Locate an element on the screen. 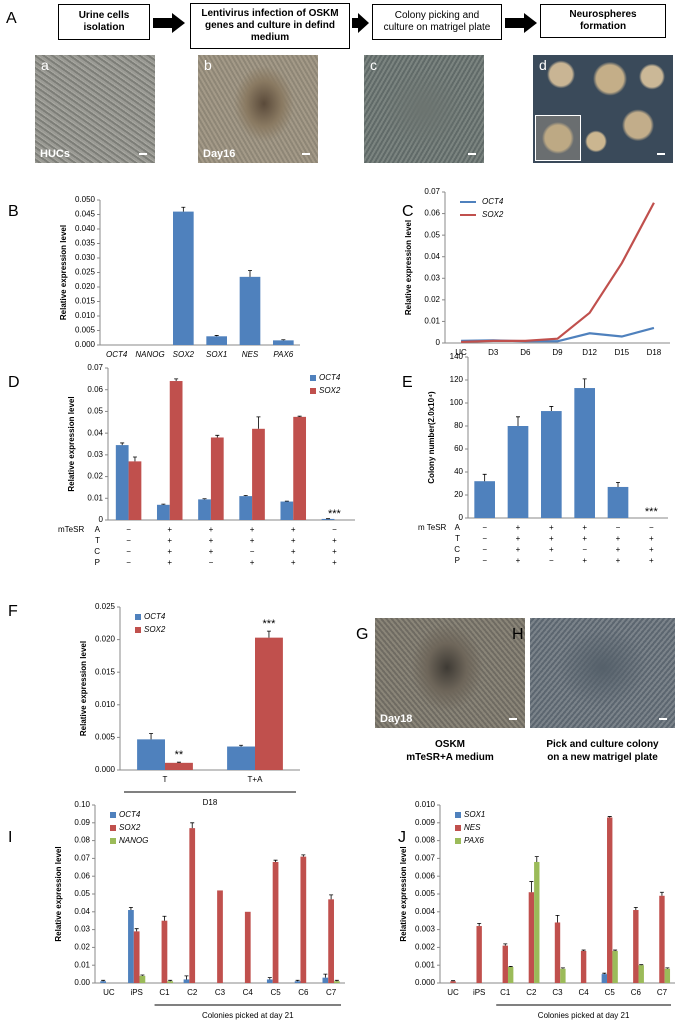 The height and width of the screenshot is (1025, 685). photo: c is located at coordinates (424, 109).